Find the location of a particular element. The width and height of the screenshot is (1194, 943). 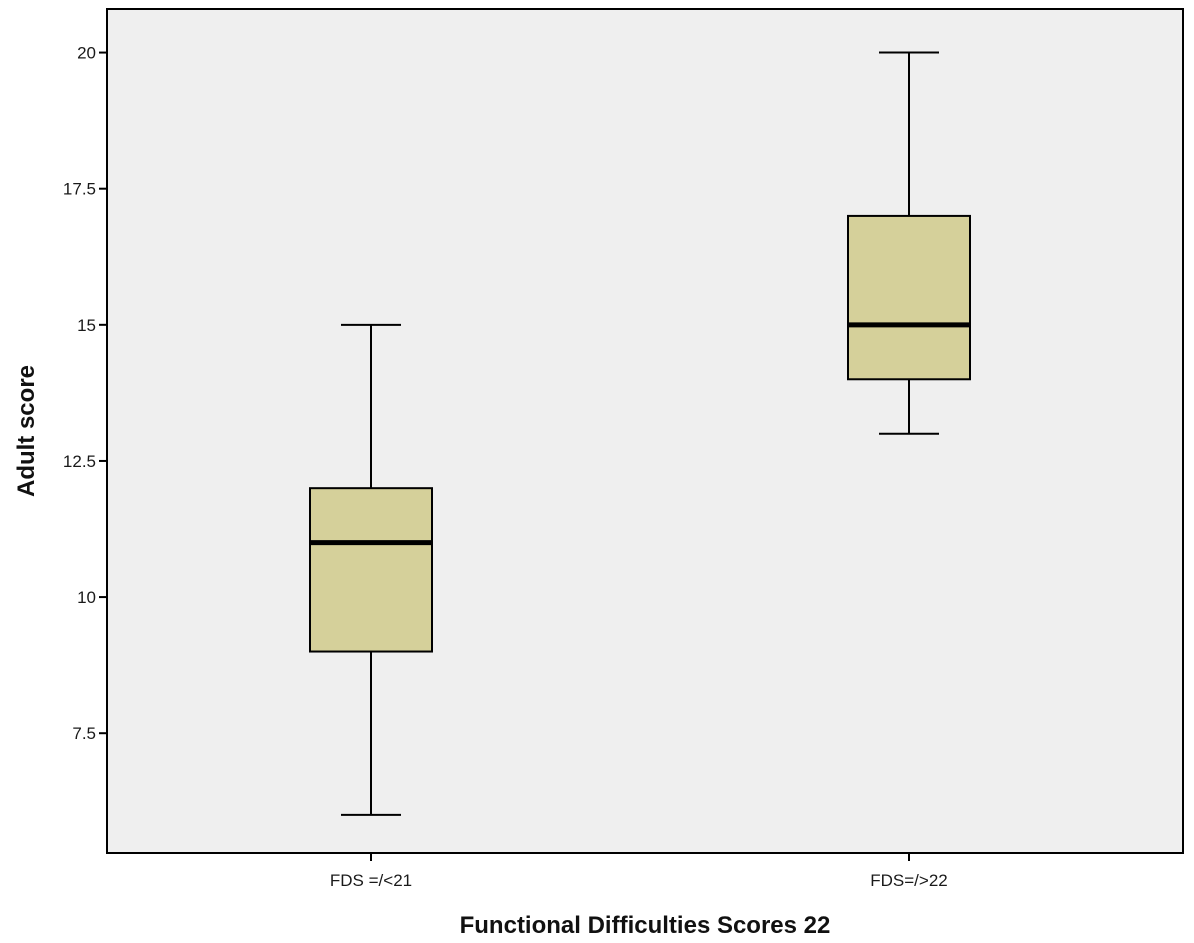

y-axis: 7.5 10 12.5 15 17.5 20 is located at coordinates (85, 393).